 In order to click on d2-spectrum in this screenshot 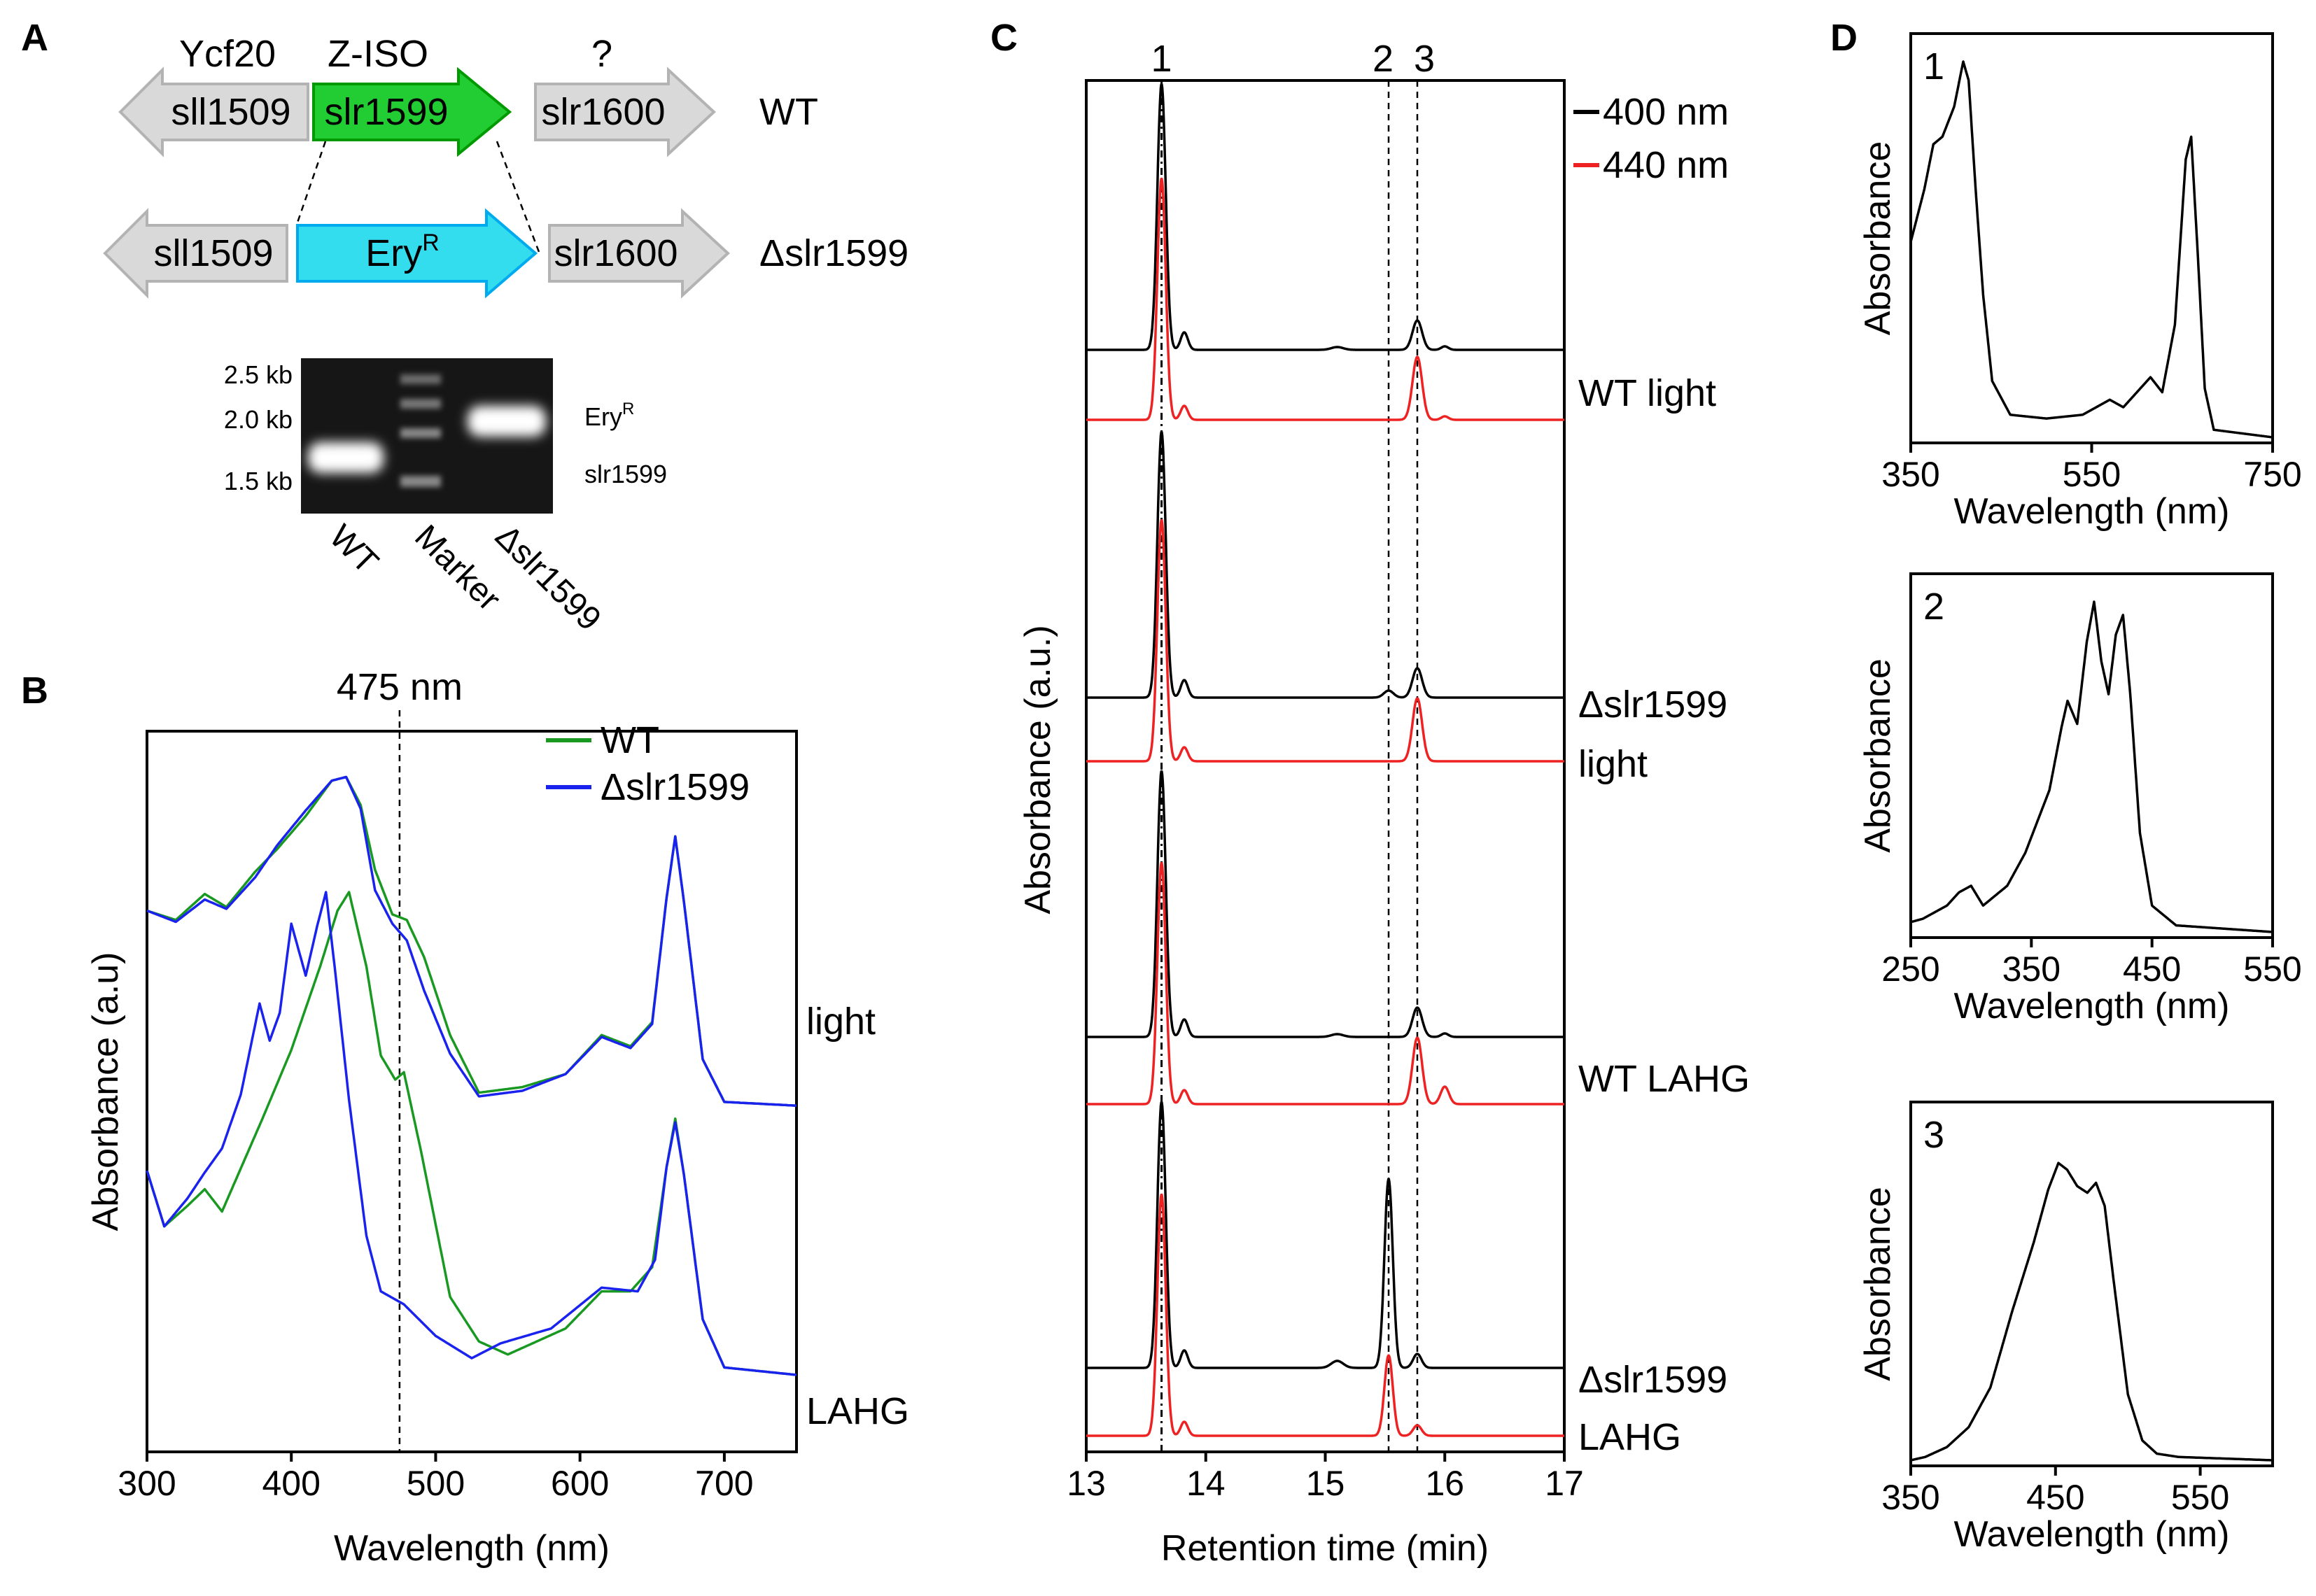, I will do `click(2091, 766)`.